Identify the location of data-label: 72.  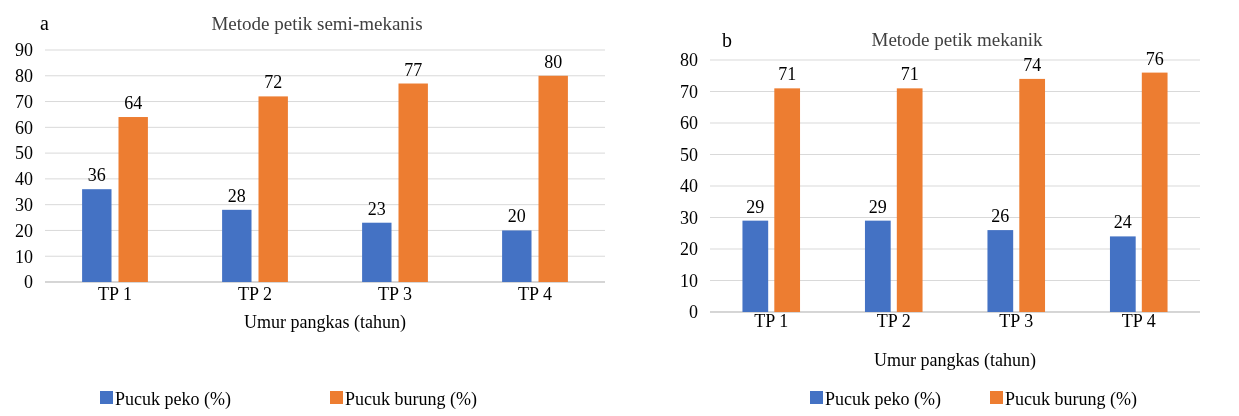
(273, 82).